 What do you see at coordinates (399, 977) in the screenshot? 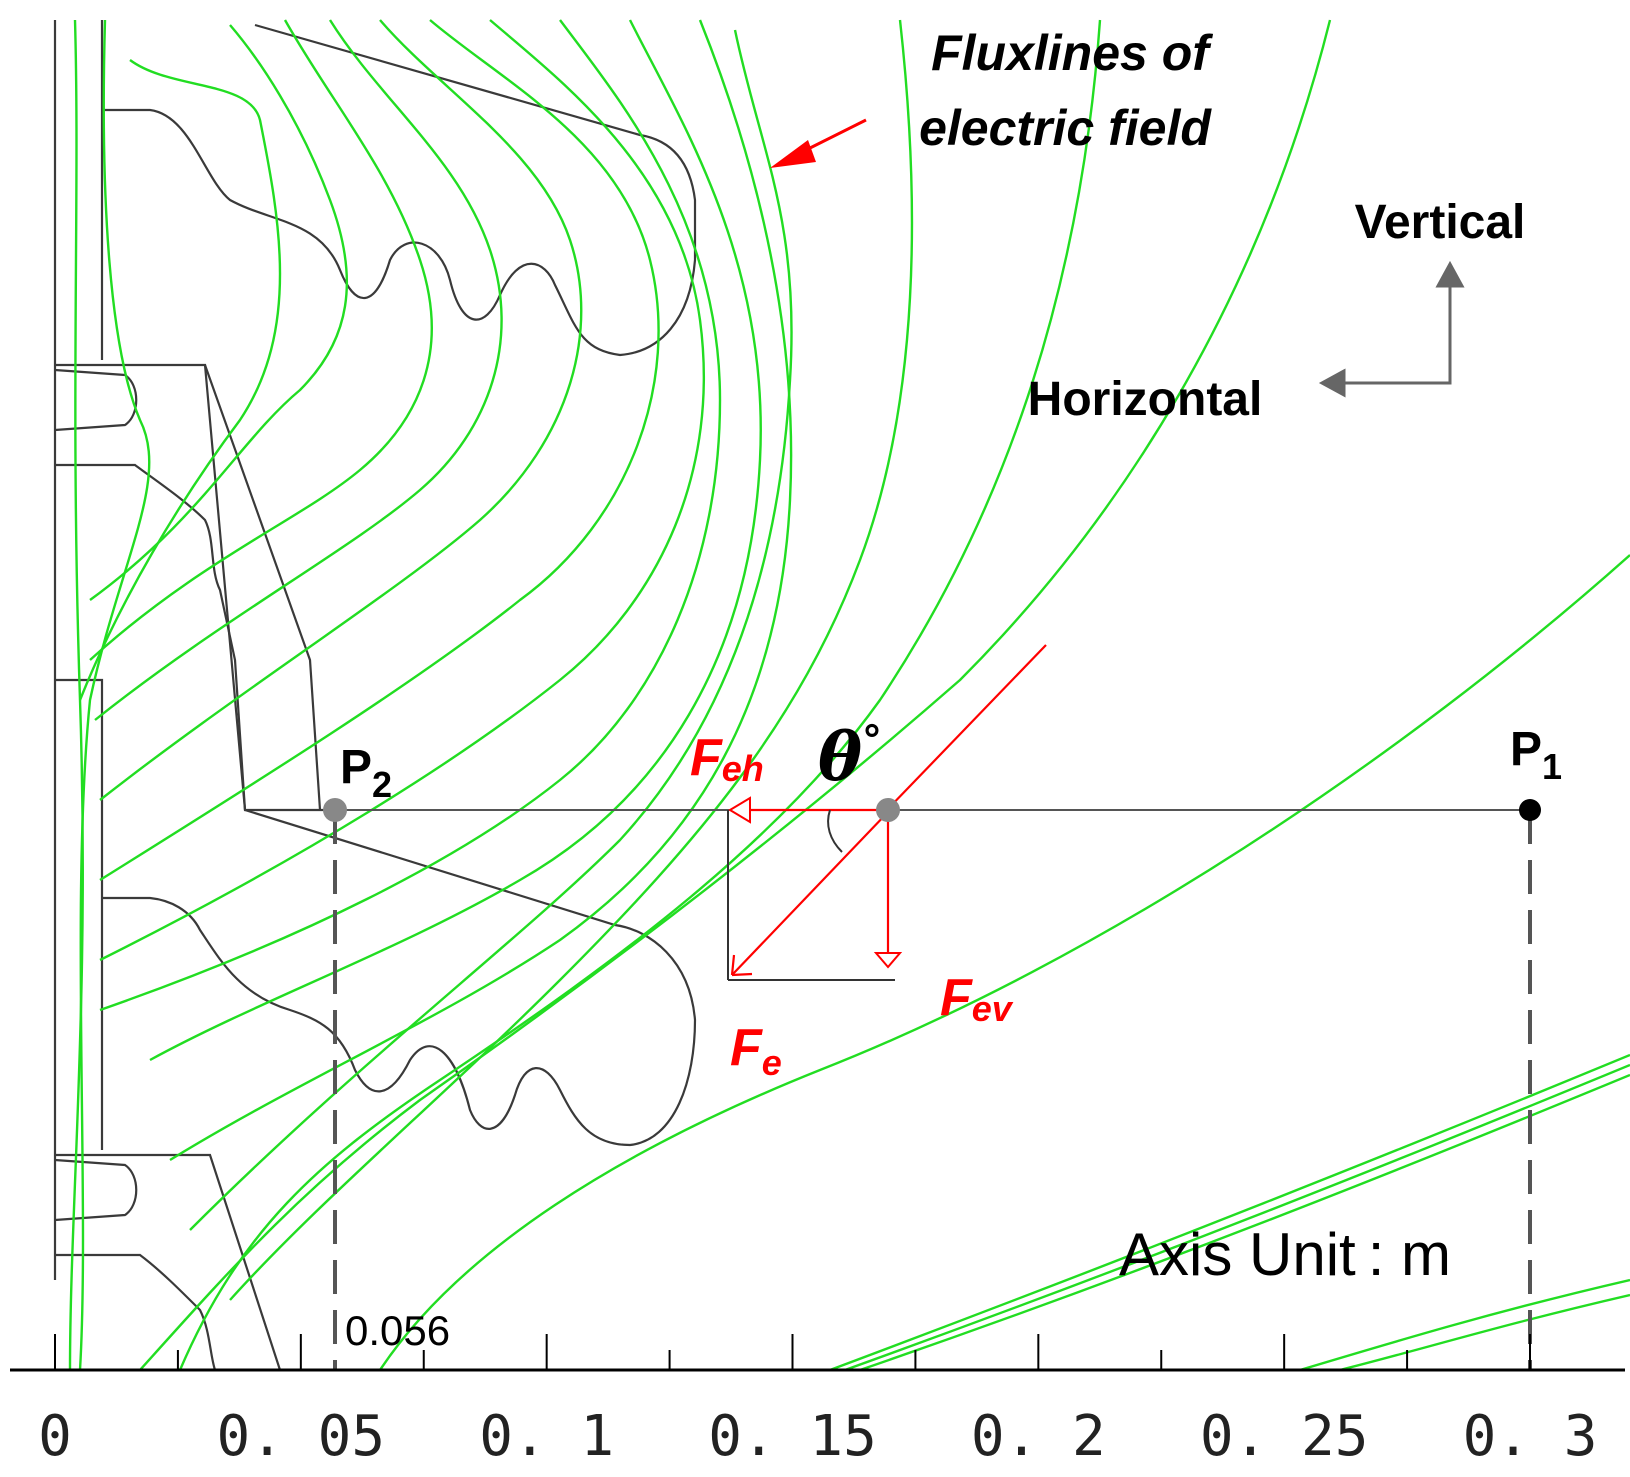
I see `lower-shield` at bounding box center [399, 977].